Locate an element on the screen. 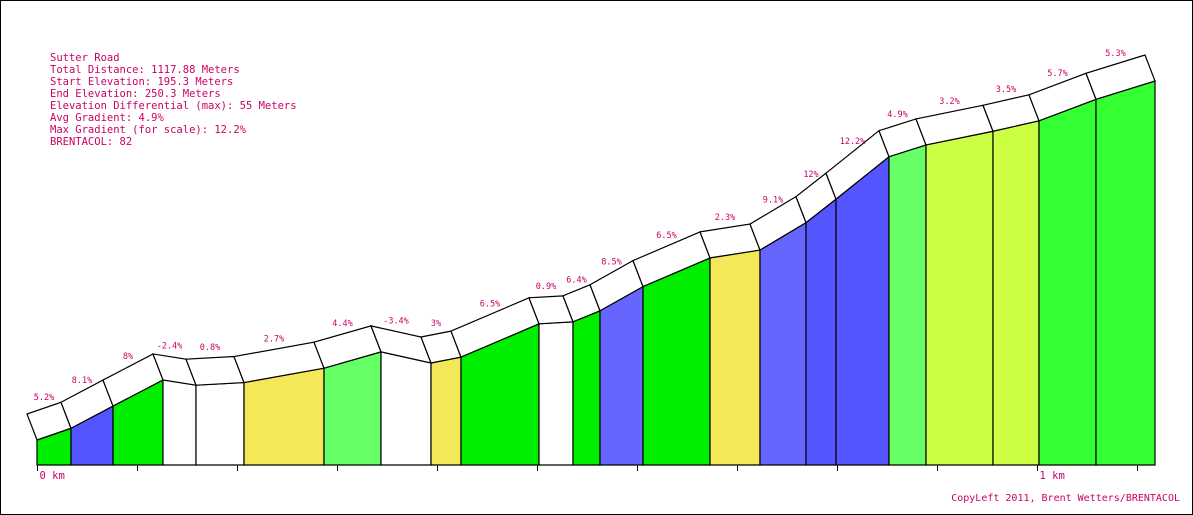  total-distance: Total Distance: 1117.88 Meters is located at coordinates (145, 70).